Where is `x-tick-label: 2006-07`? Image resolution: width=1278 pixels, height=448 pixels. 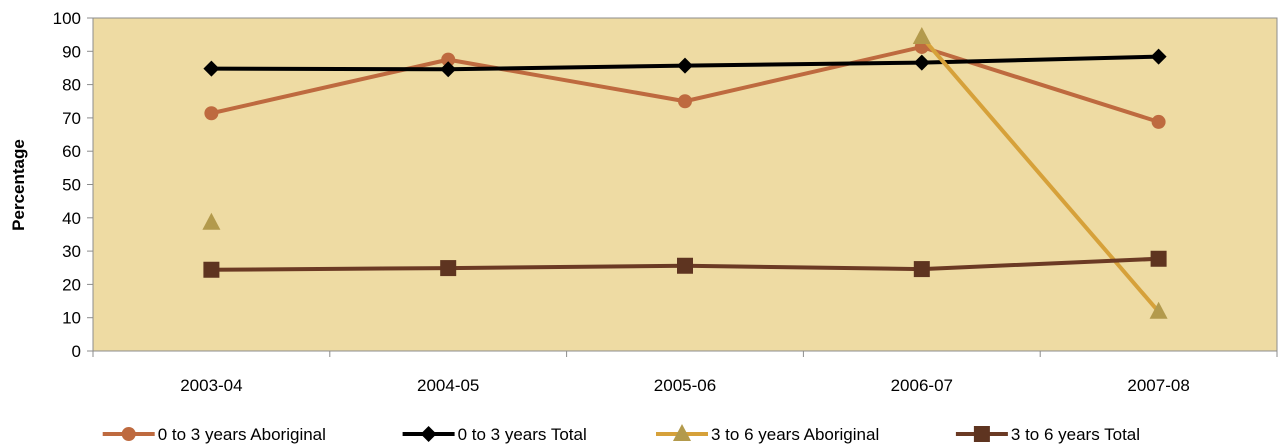 x-tick-label: 2006-07 is located at coordinates (922, 385).